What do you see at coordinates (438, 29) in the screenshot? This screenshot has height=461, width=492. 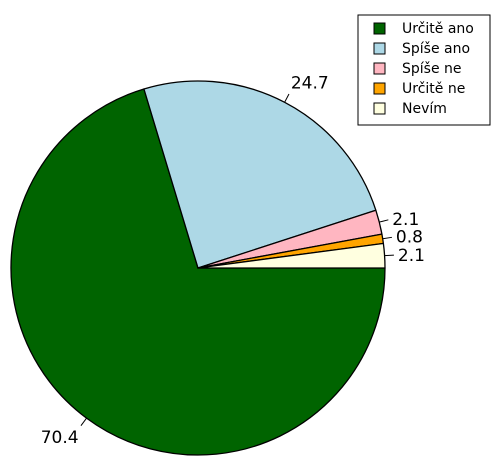 I see `legend-label-1: Určitě ano` at bounding box center [438, 29].